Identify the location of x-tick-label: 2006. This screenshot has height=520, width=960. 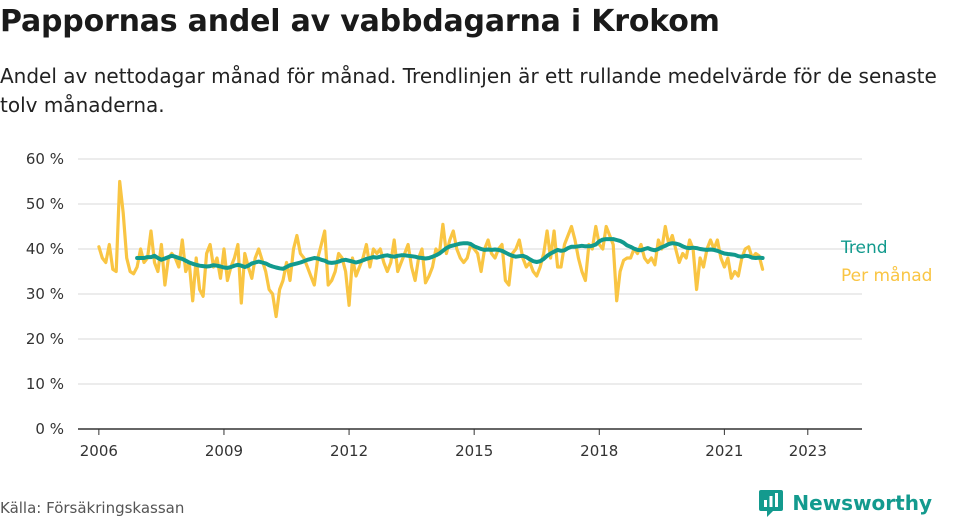
(99, 451).